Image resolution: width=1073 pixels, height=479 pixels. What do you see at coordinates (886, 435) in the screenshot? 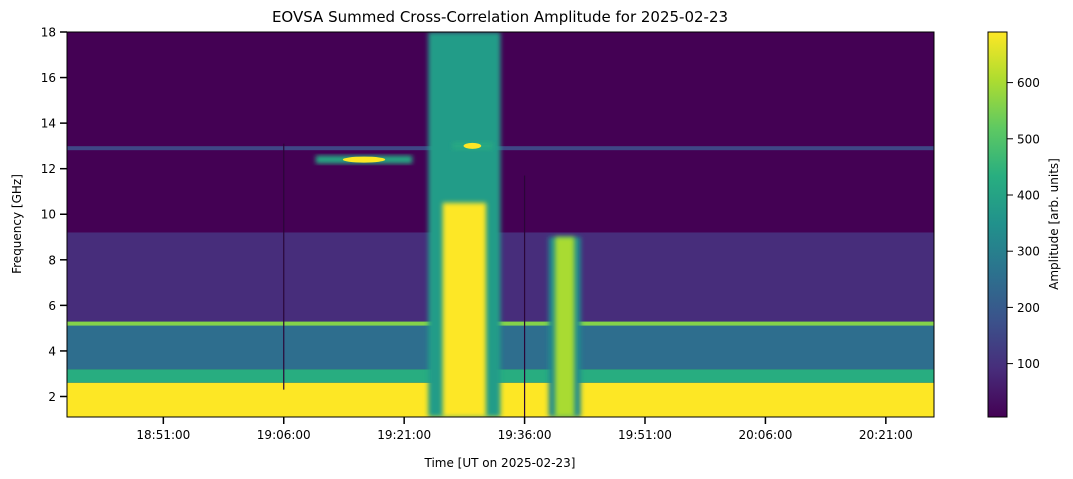
I see `x-tick-label: 20:21:00` at bounding box center [886, 435].